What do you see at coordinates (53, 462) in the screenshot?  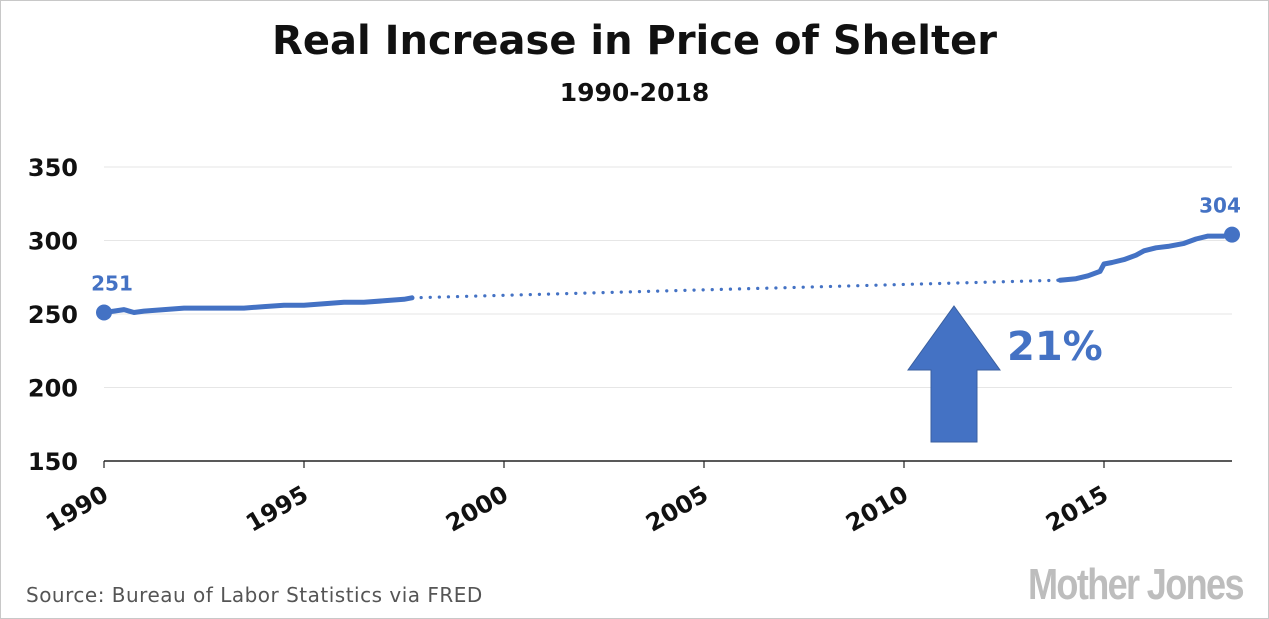 I see `y-tick-label: 150` at bounding box center [53, 462].